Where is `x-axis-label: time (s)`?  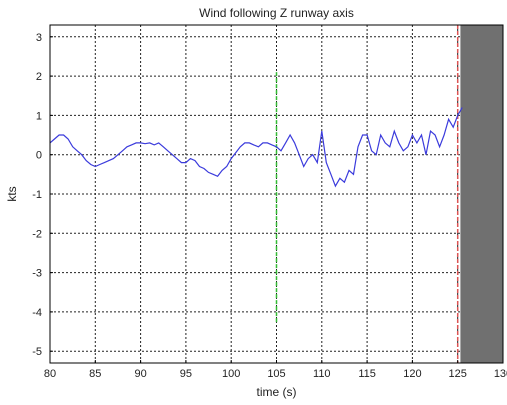
x-axis-label: time (s) is located at coordinates (277, 392).